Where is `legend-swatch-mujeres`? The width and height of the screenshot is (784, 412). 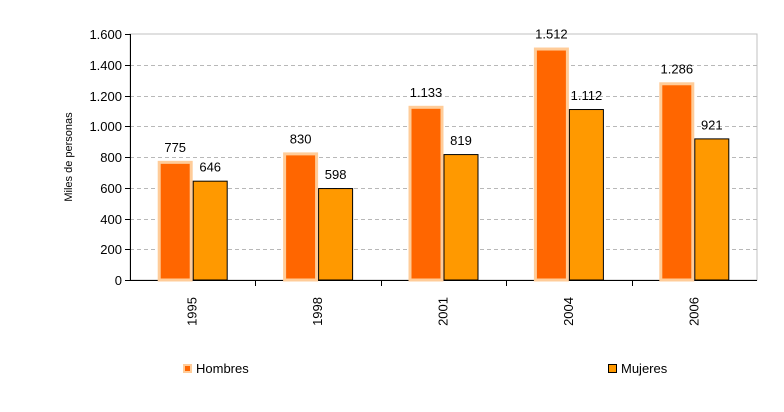 legend-swatch-mujeres is located at coordinates (612, 368).